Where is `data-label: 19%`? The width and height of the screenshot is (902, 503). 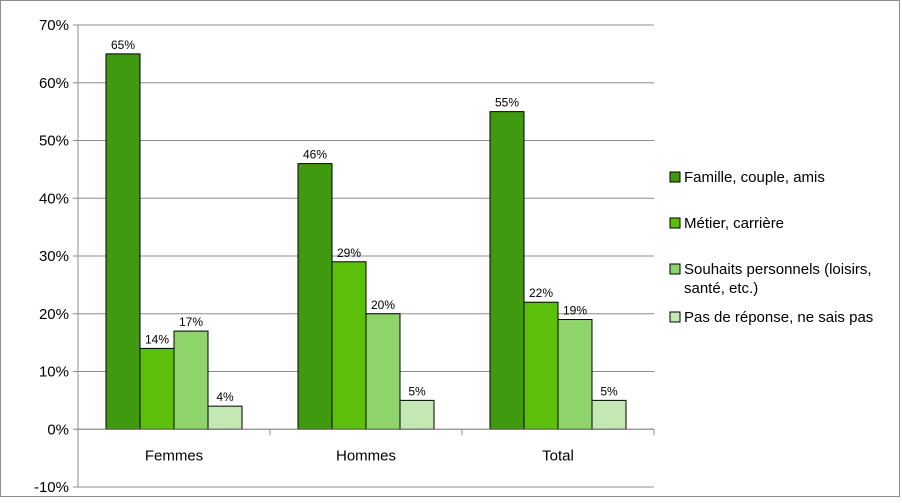
data-label: 19% is located at coordinates (575, 311).